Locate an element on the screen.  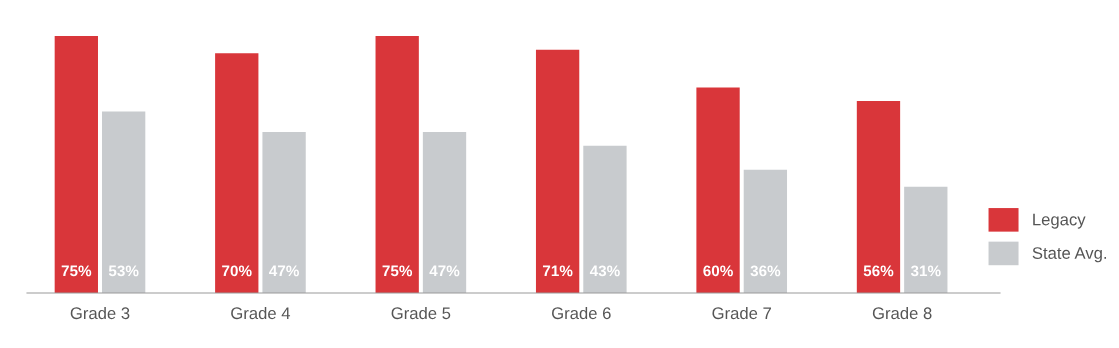
legend-label: State Avg. is located at coordinates (1069, 255).